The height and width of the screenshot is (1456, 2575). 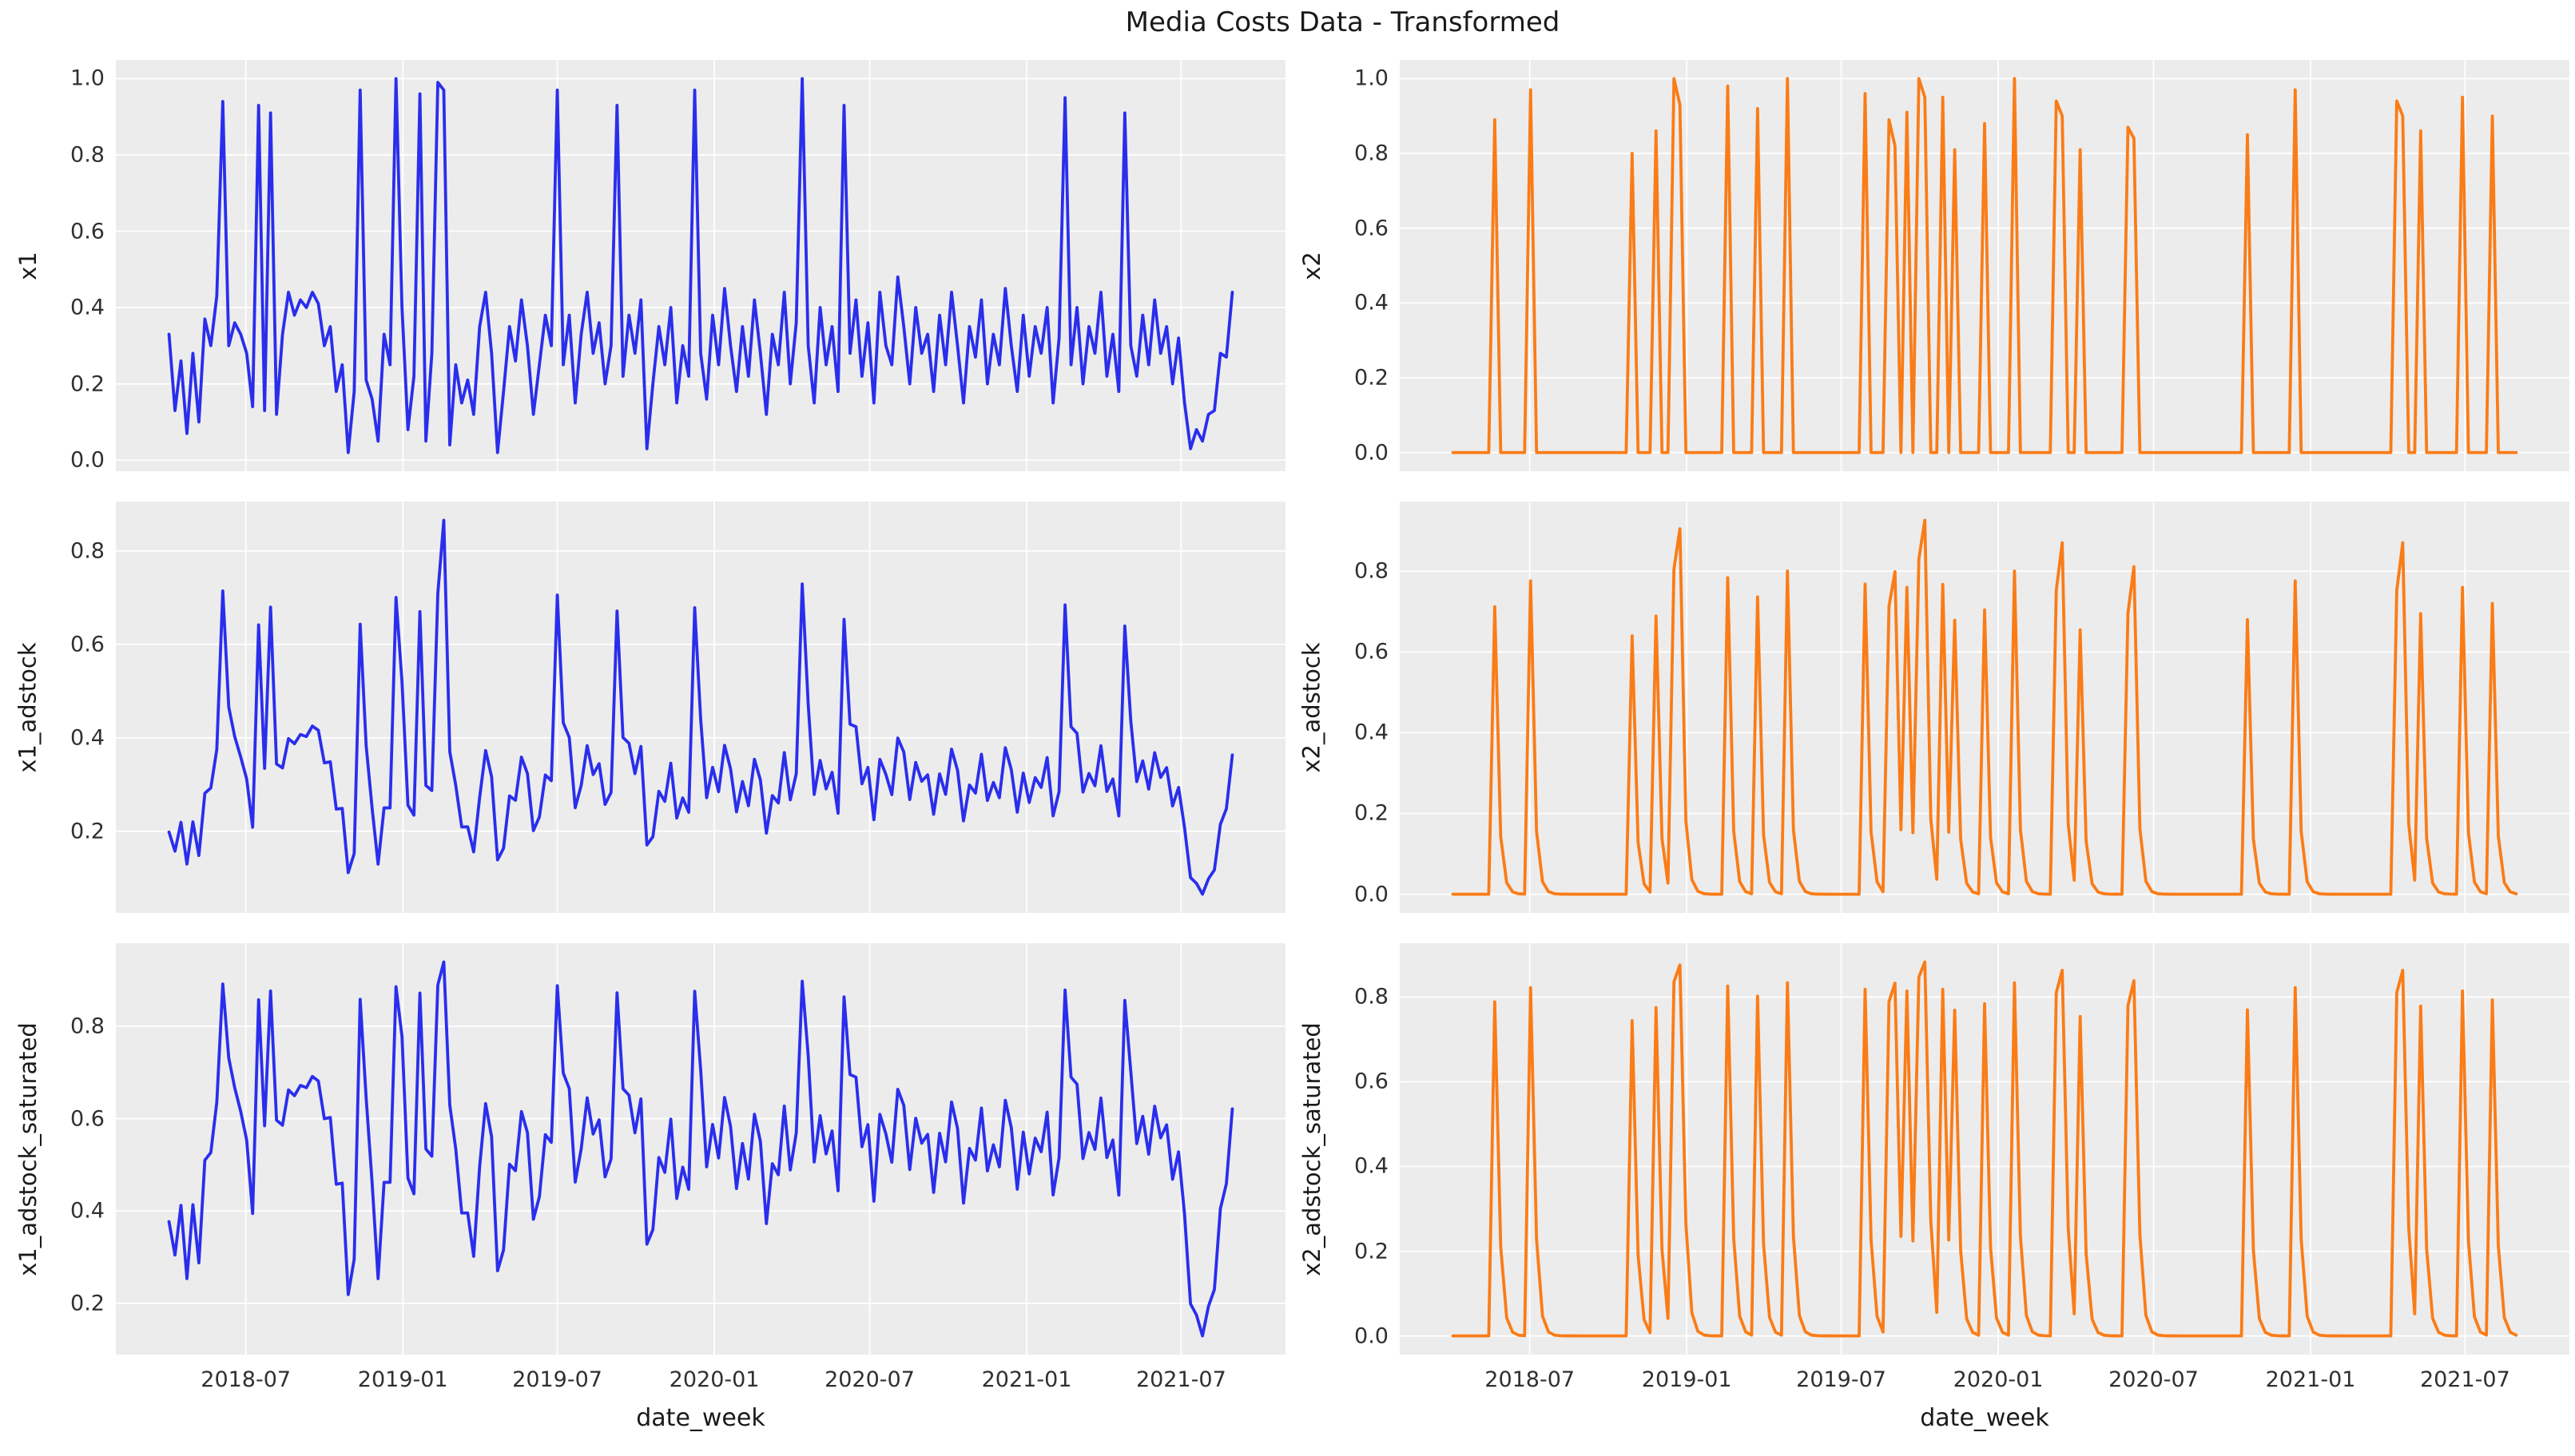 What do you see at coordinates (1311, 265) in the screenshot?
I see `y-axis-label-x2: x2` at bounding box center [1311, 265].